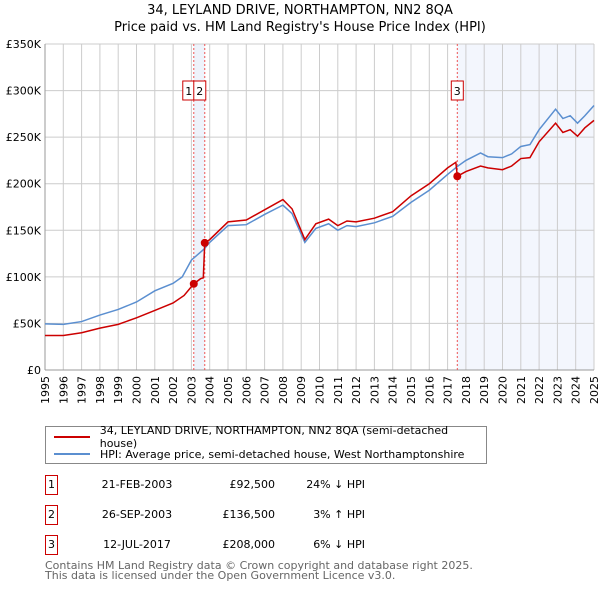  What do you see at coordinates (82, 390) in the screenshot?
I see `x-tick-label: 1997` at bounding box center [82, 390].